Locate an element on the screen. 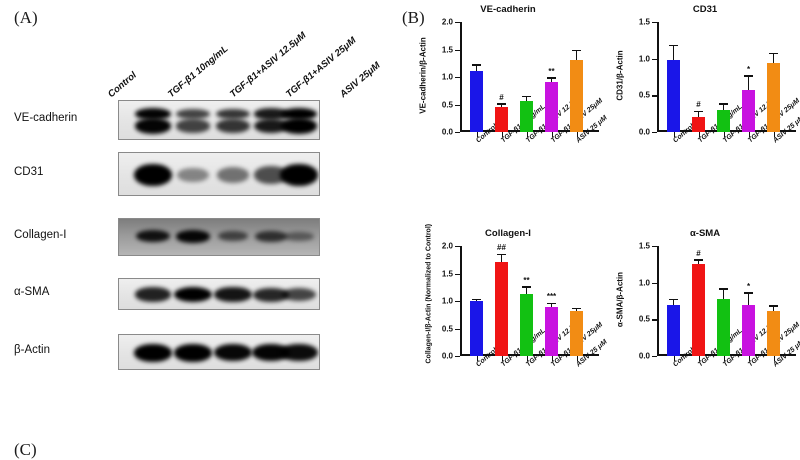  bar-tgfb1 is located at coordinates (502, 309).